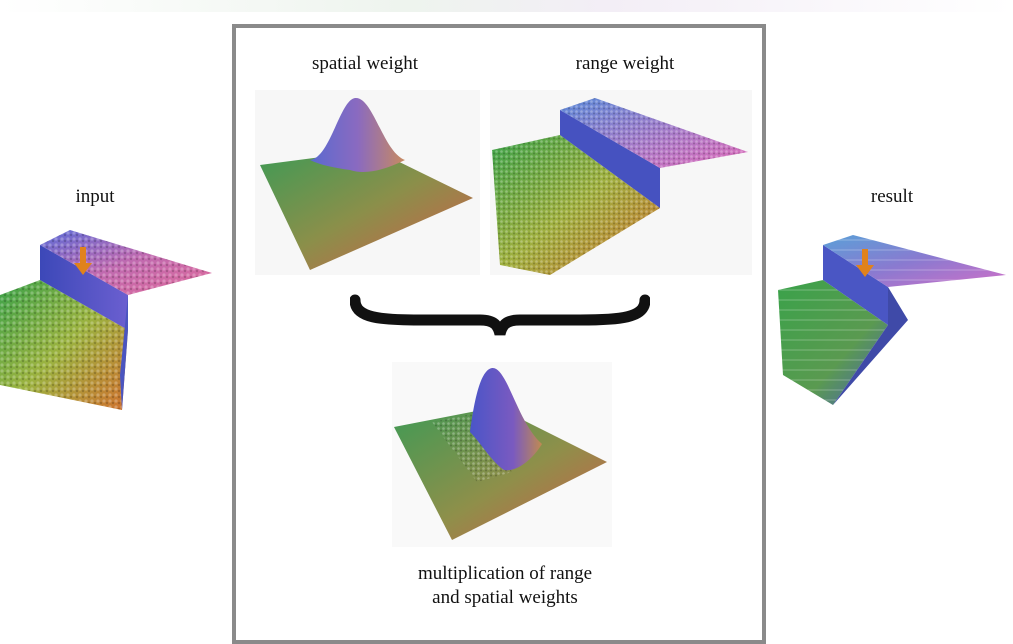 This screenshot has height=644, width=1013. What do you see at coordinates (621, 182) in the screenshot?
I see `range-weight-surface` at bounding box center [621, 182].